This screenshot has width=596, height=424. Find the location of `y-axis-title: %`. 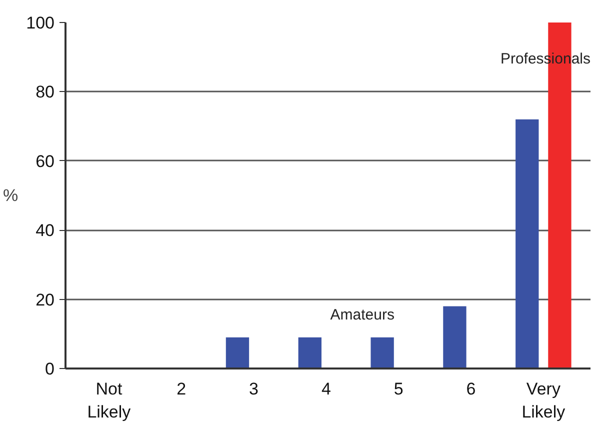

y-axis-title: % is located at coordinates (10, 195).